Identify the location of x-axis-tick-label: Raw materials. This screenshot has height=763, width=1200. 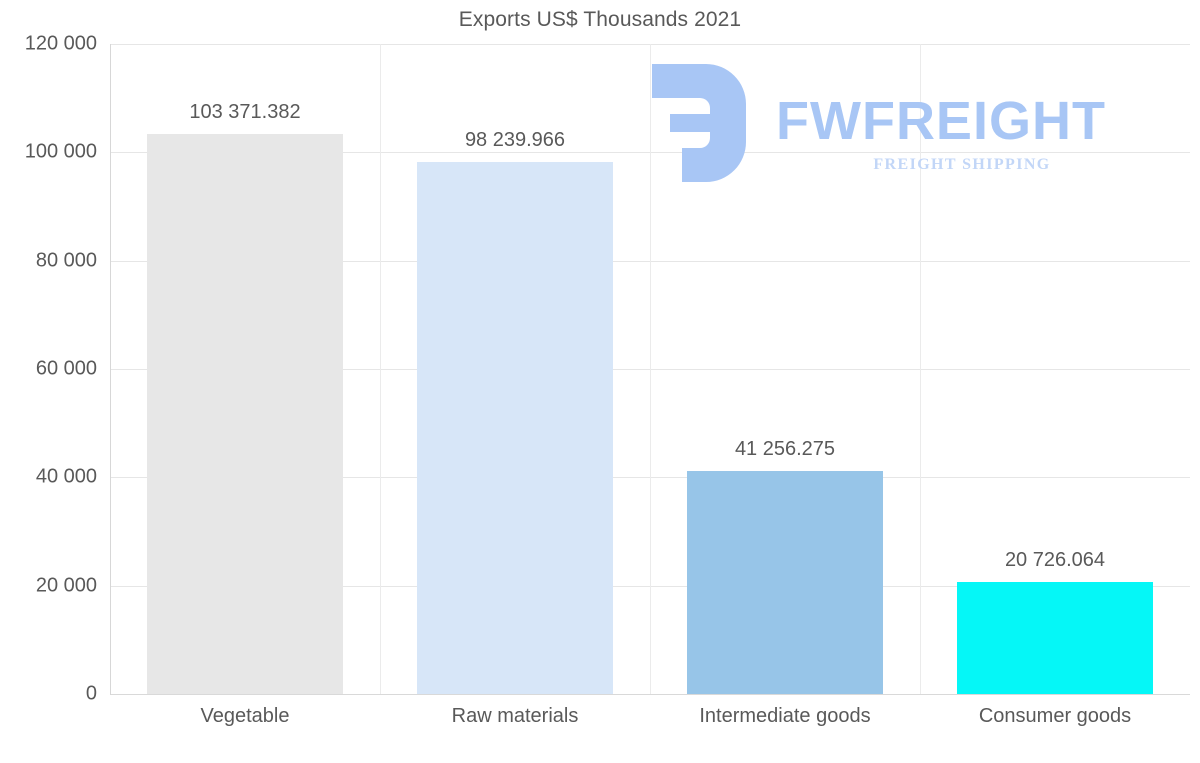
(515, 716).